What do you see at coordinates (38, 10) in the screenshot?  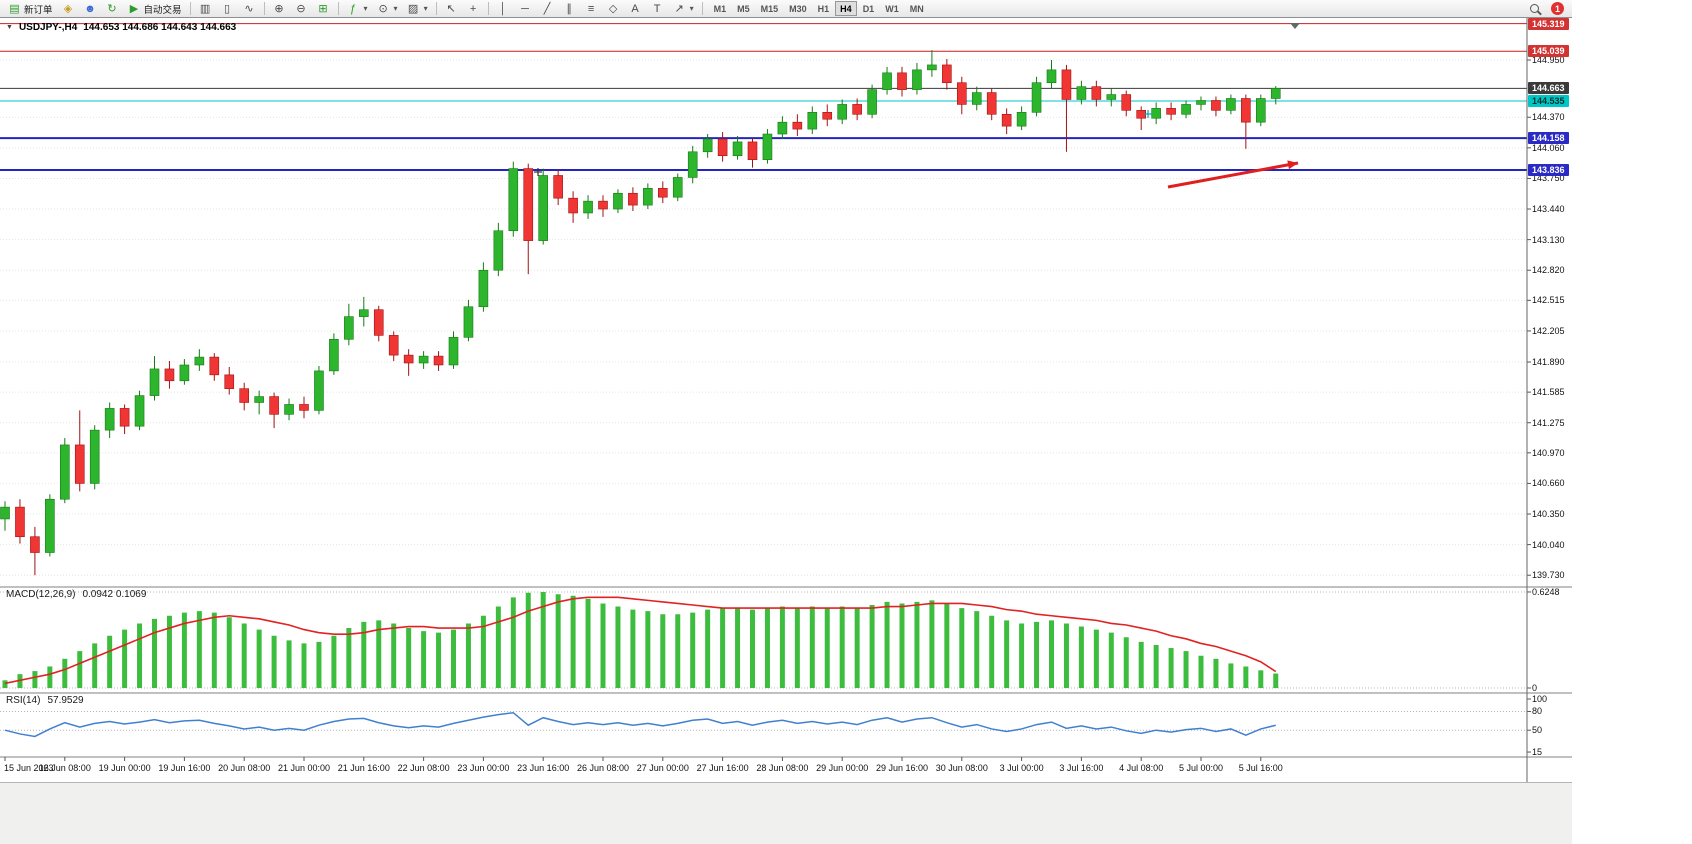 I see `new-order-label: 新订单` at bounding box center [38, 10].